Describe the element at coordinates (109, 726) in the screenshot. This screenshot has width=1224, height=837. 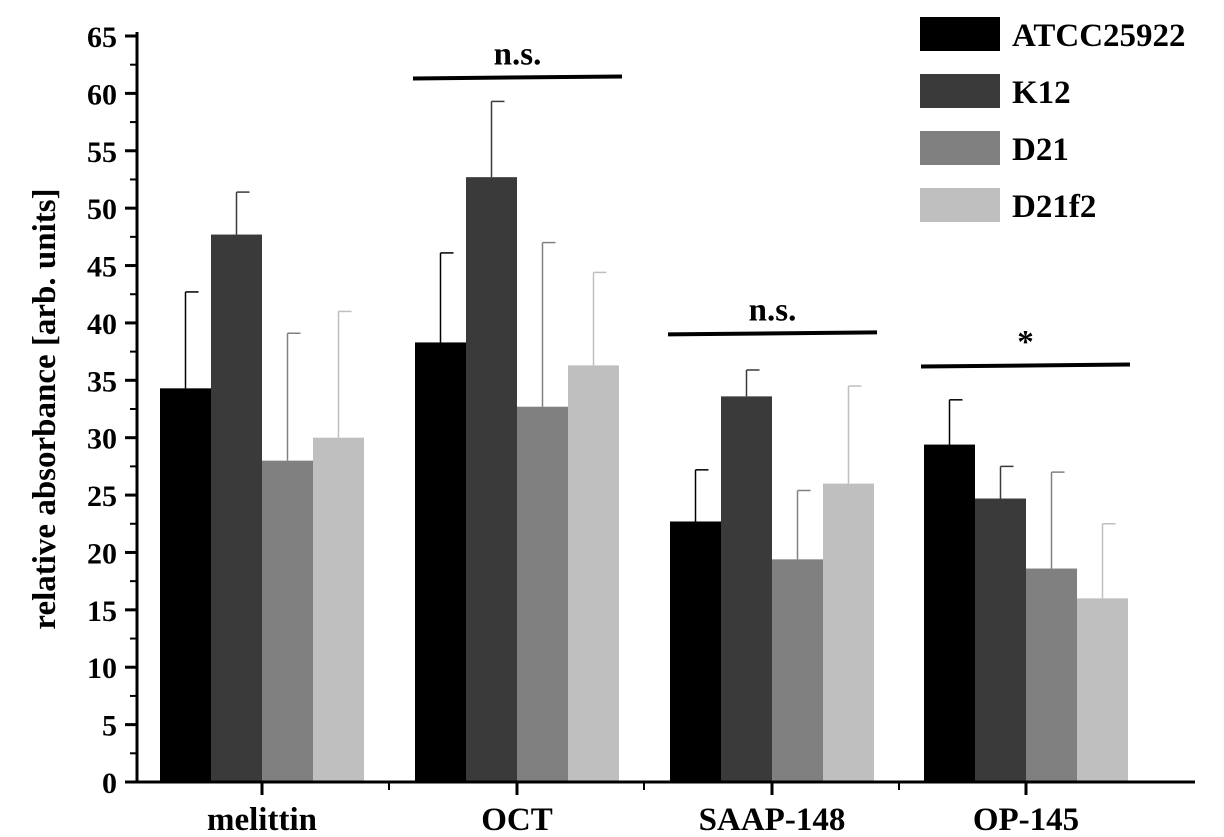
I see `y-tick-label: 5` at that location.